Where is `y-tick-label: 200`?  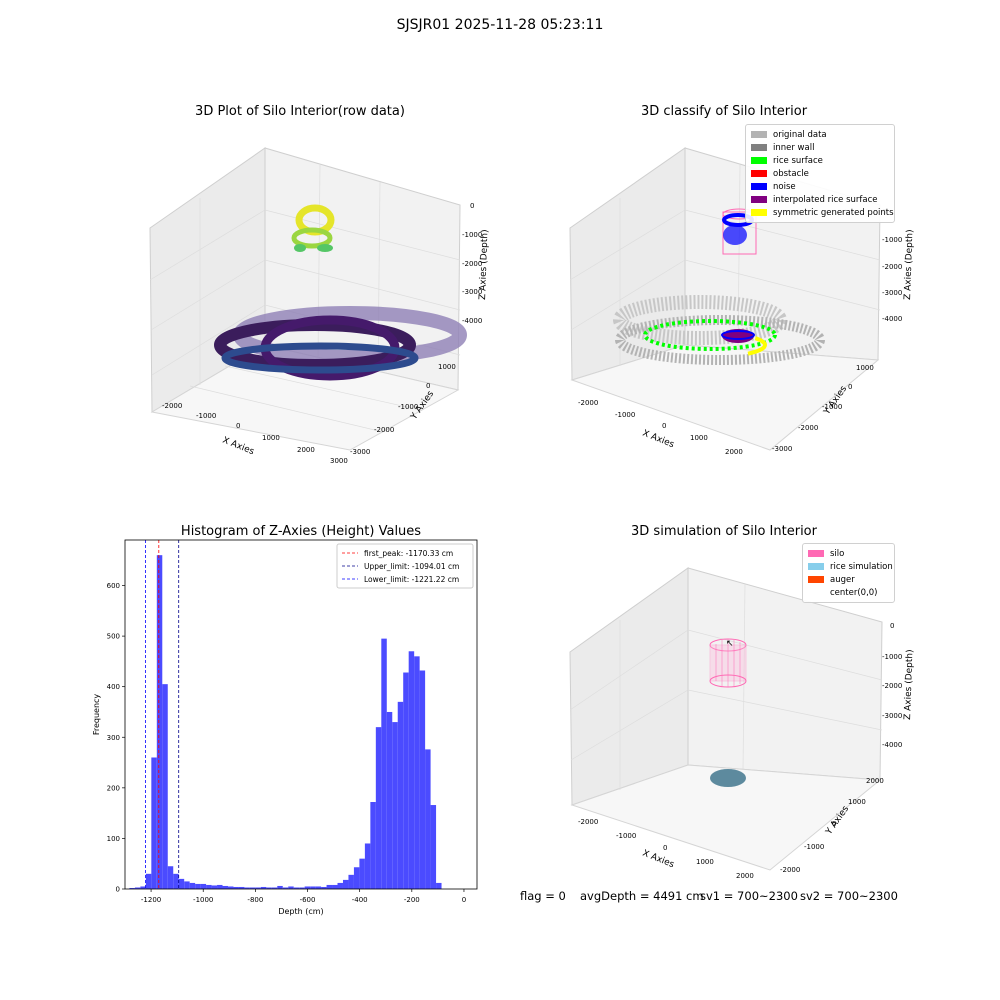
y-tick-label: 200 is located at coordinates (113, 788).